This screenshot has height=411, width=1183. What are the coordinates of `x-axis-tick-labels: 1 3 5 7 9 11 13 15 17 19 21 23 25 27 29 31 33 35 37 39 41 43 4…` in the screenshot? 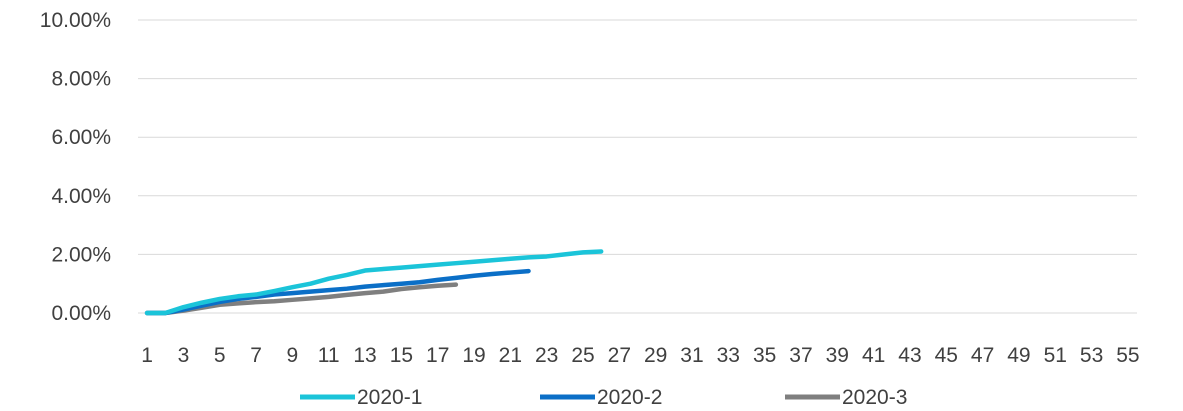 It's located at (640, 355).